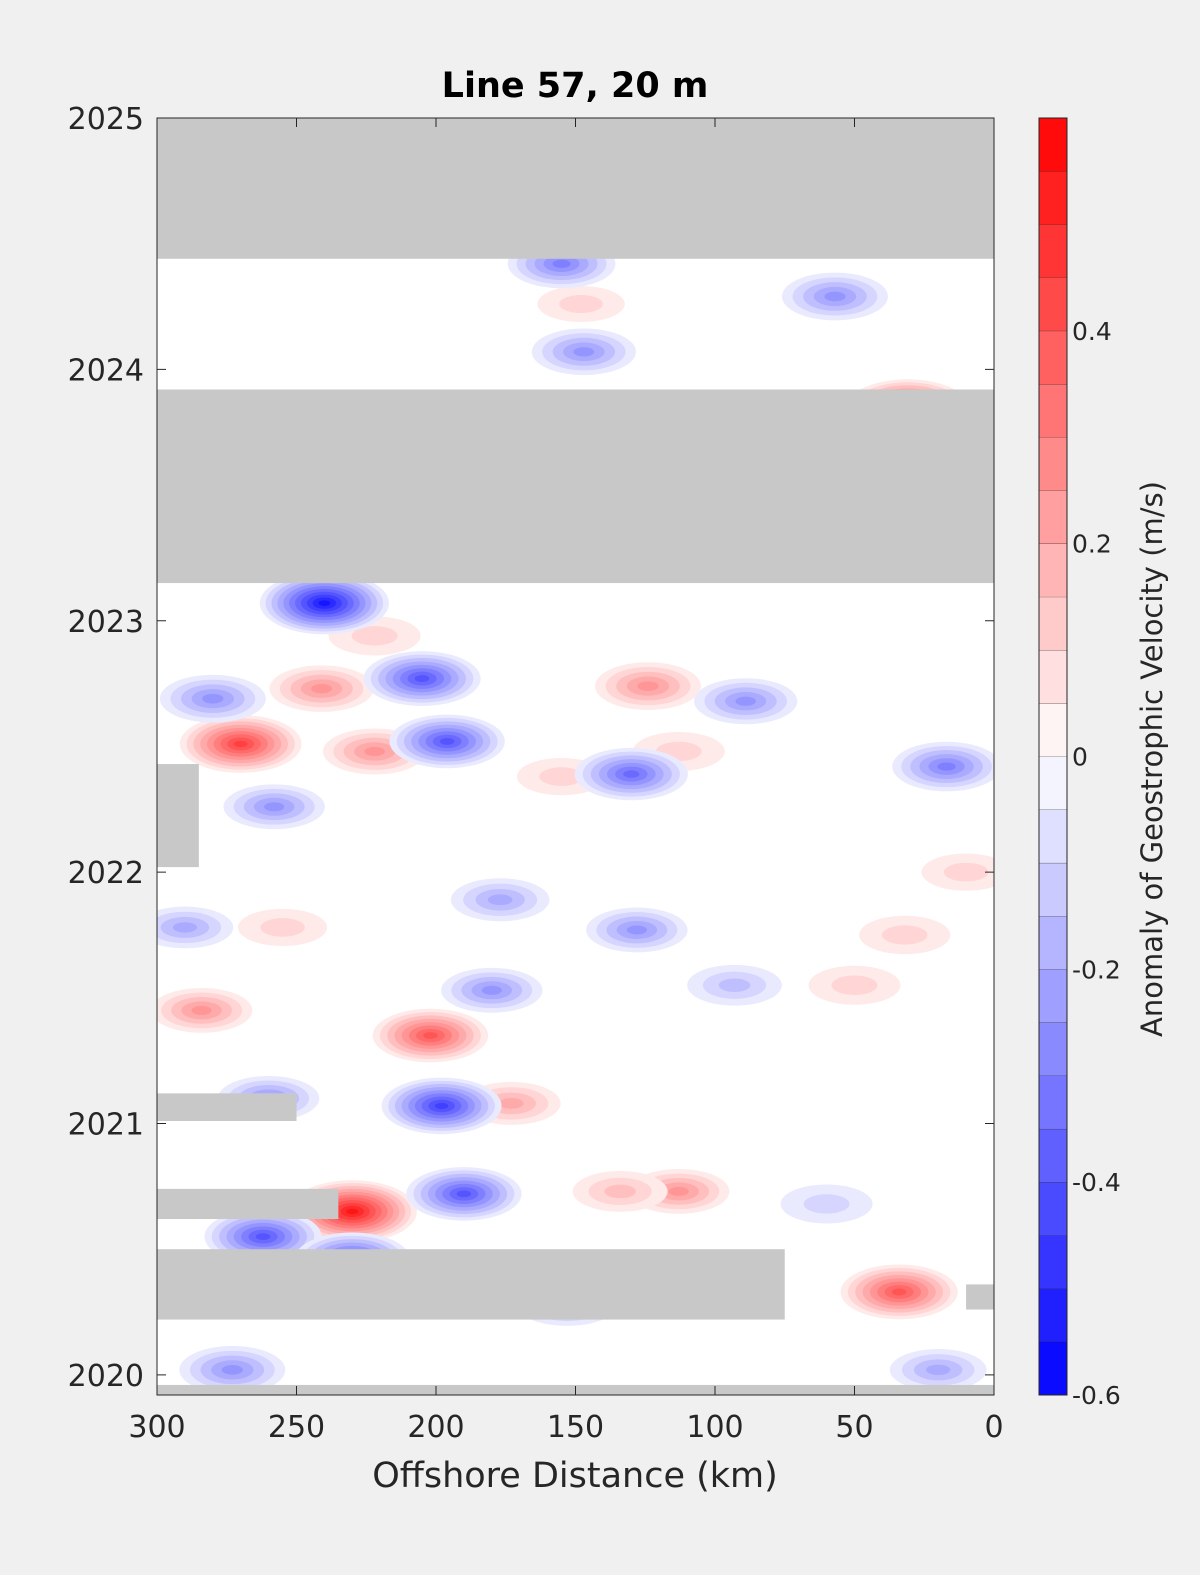  Describe the element at coordinates (1080, 757) in the screenshot. I see `colorbar-tick-label: 0` at that location.